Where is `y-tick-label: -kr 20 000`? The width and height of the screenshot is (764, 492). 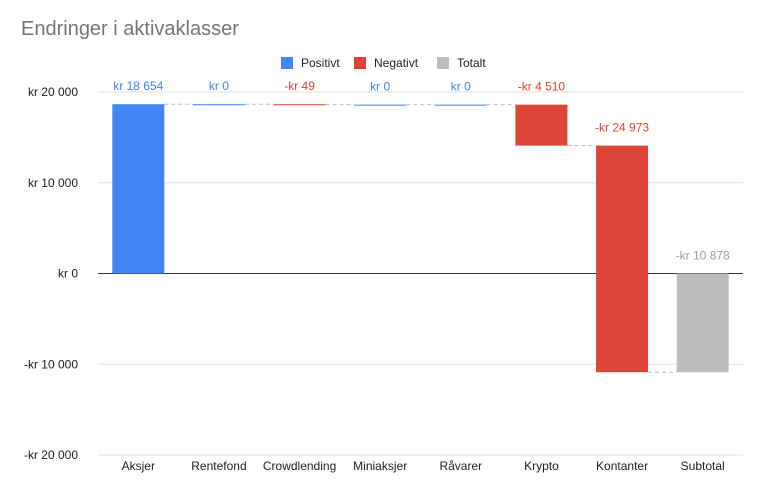 y-tick-label: -kr 20 000 is located at coordinates (51, 455).